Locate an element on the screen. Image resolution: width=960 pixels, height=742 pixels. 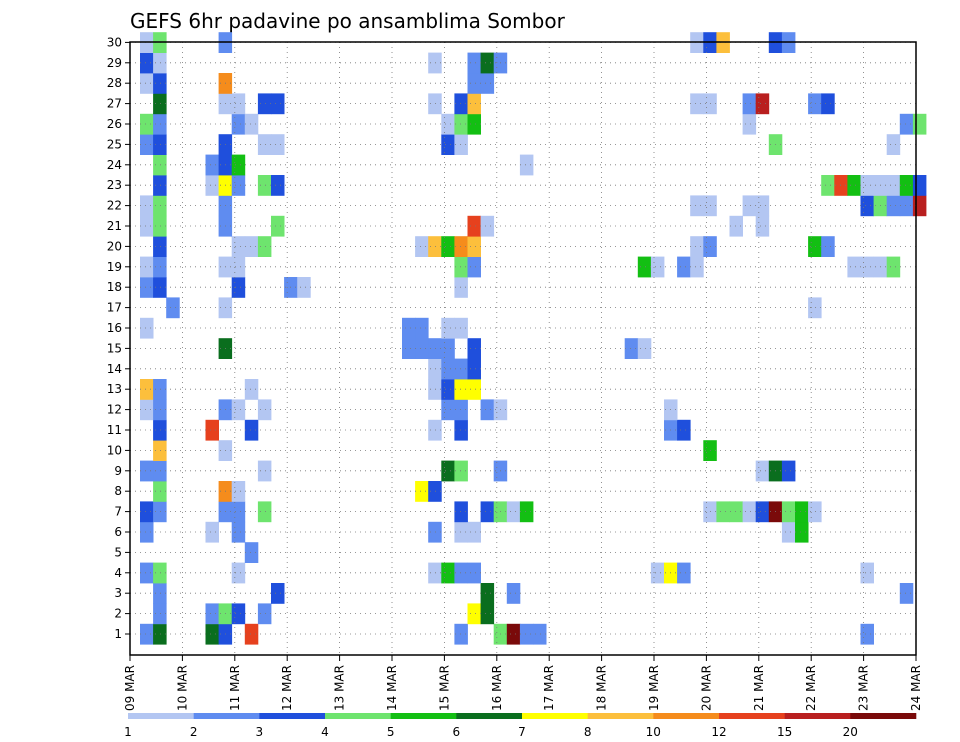
colorbar-label: 2 is located at coordinates (194, 732).